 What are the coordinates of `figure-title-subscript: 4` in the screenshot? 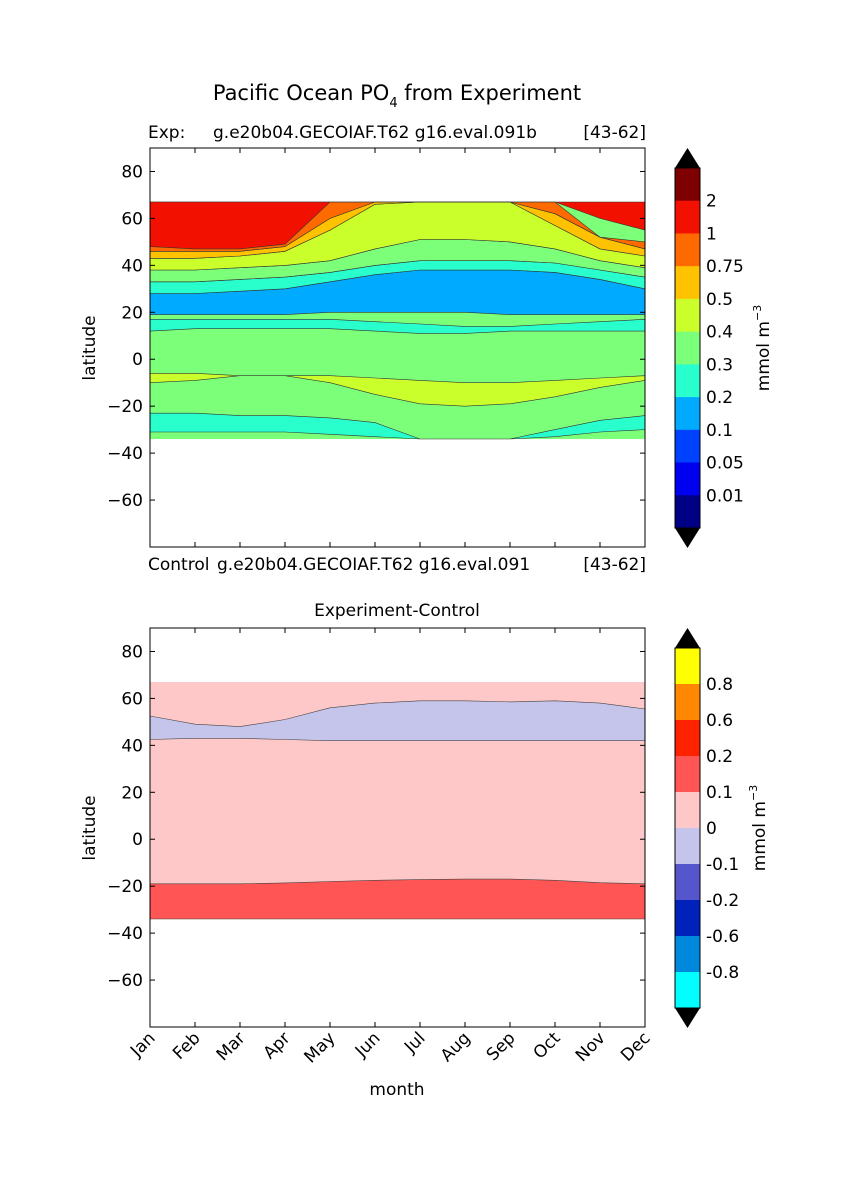 It's located at (393, 103).